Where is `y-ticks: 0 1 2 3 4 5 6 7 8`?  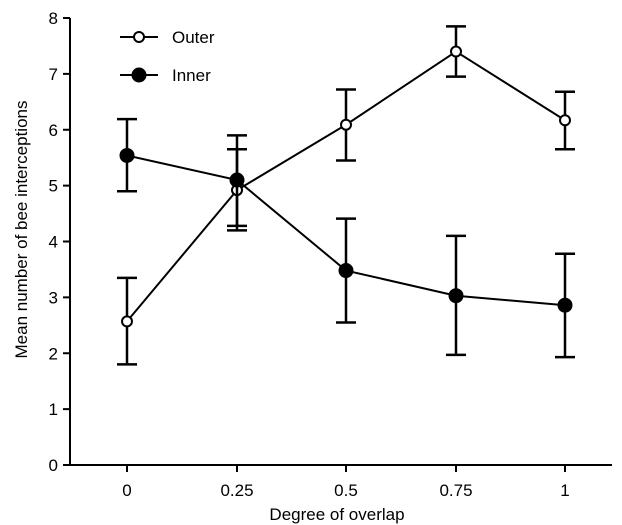 y-ticks: 0 1 2 3 4 5 6 7 8 is located at coordinates (59, 242).